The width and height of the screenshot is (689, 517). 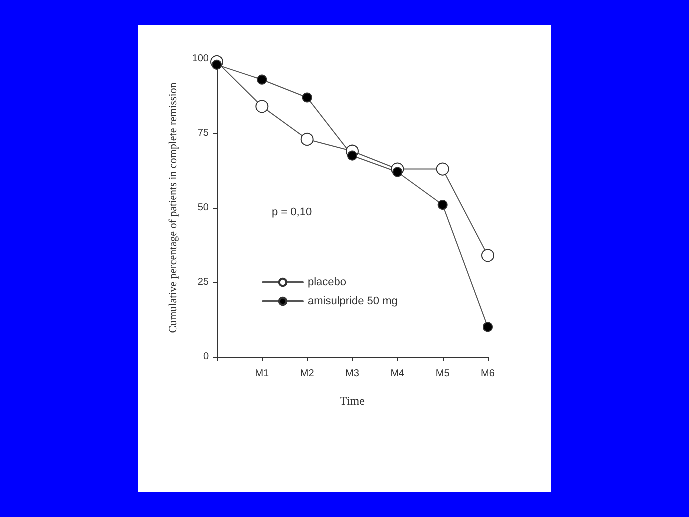 I want to click on x-axis-title: Time, so click(x=352, y=401).